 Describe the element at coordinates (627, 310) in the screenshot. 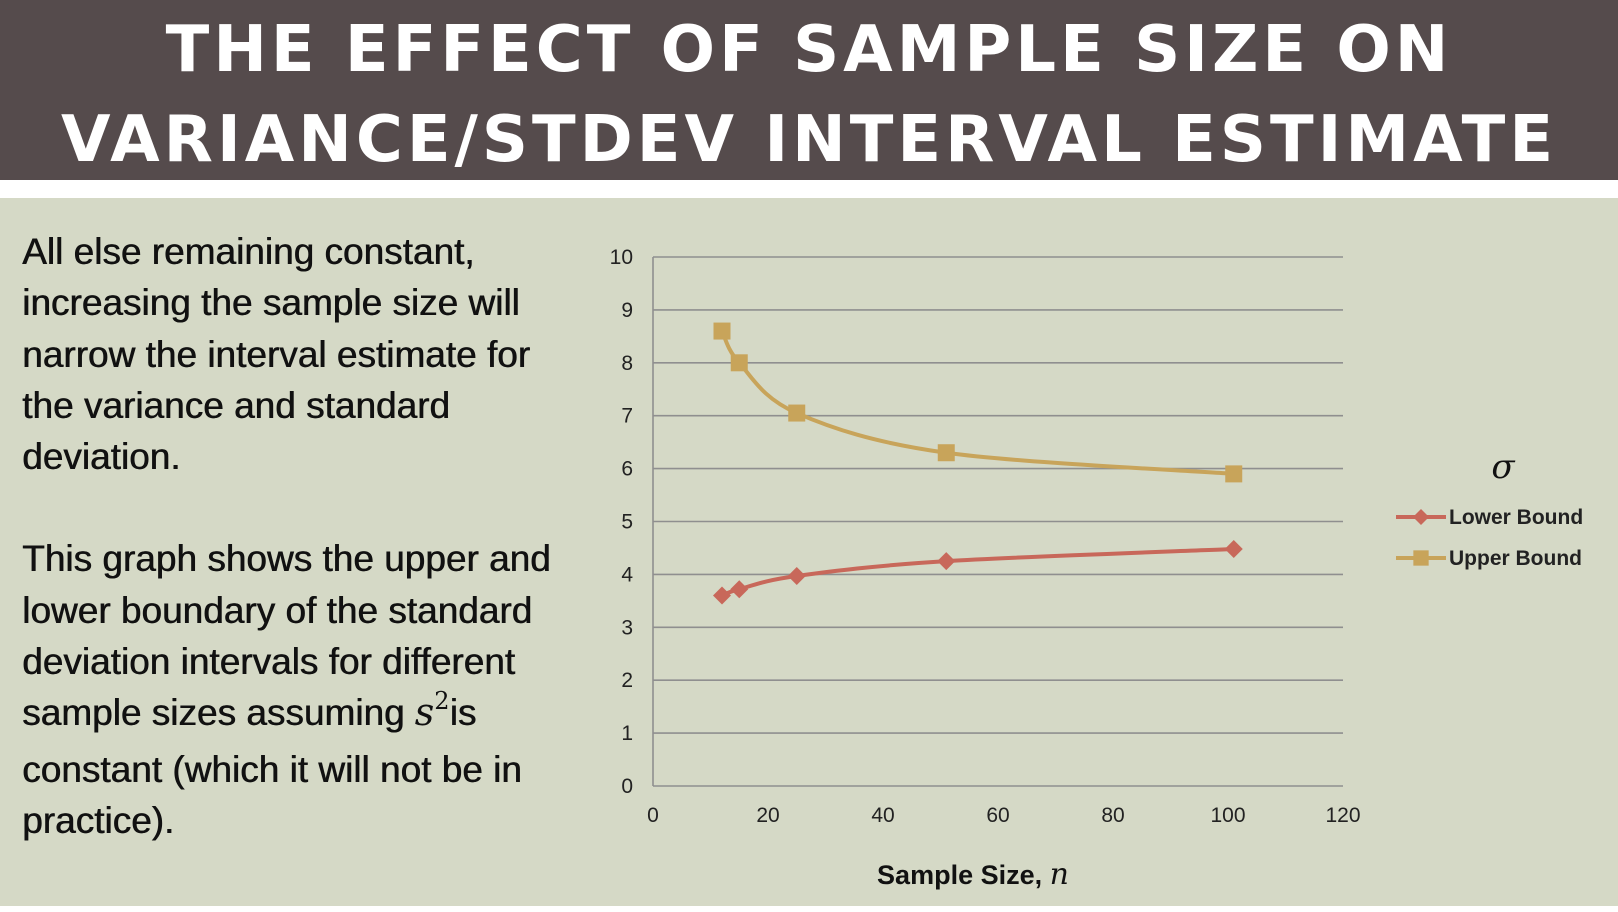

I see `y-tick-label-9: 9` at that location.